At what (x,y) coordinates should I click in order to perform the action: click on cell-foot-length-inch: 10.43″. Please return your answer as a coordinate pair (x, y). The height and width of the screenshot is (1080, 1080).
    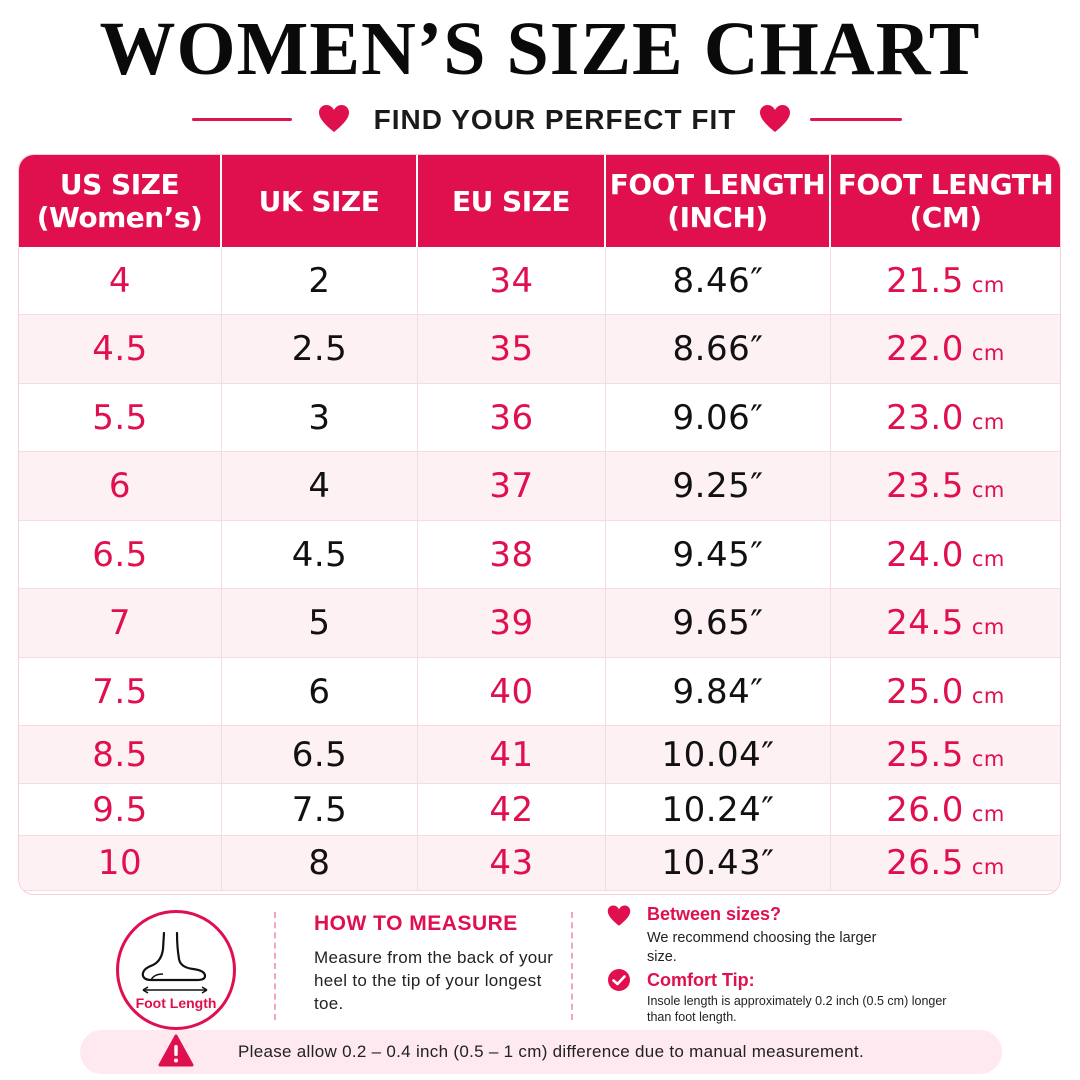
    Looking at the image, I should click on (718, 863).